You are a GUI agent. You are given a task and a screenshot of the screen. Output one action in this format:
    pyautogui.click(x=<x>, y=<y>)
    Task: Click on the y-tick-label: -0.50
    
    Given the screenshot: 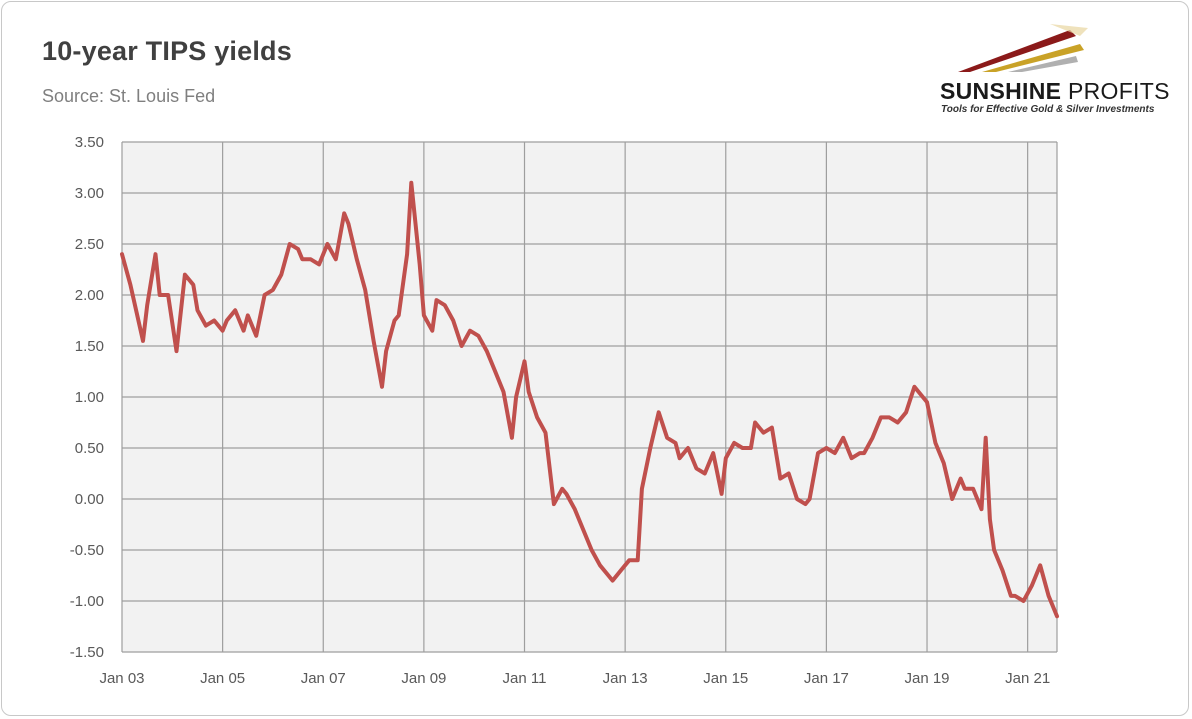 What is the action you would take?
    pyautogui.click(x=87, y=550)
    